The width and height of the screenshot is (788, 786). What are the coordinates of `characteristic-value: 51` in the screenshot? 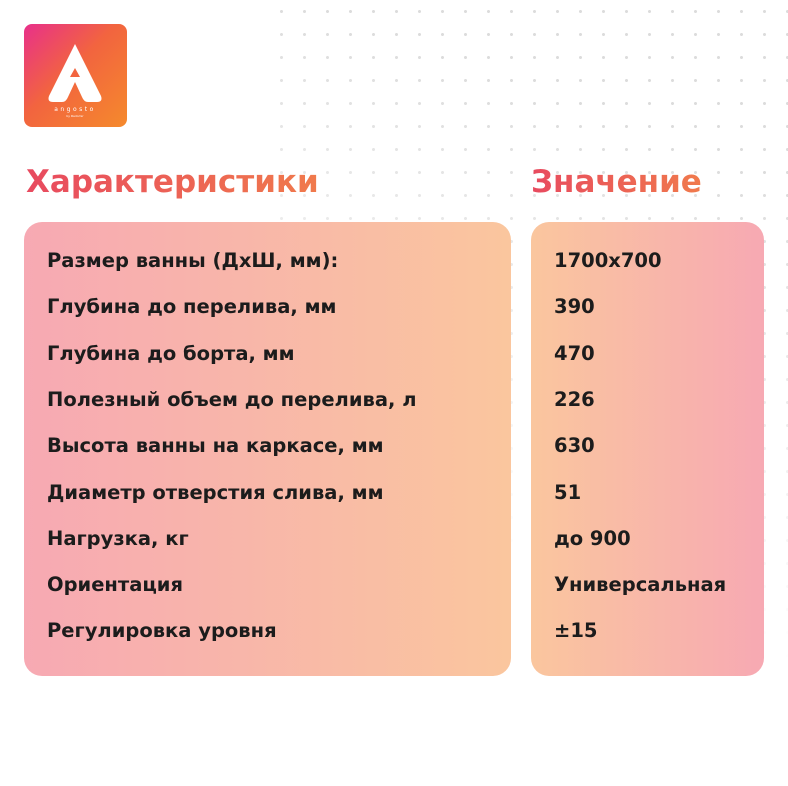 It's located at (568, 492).